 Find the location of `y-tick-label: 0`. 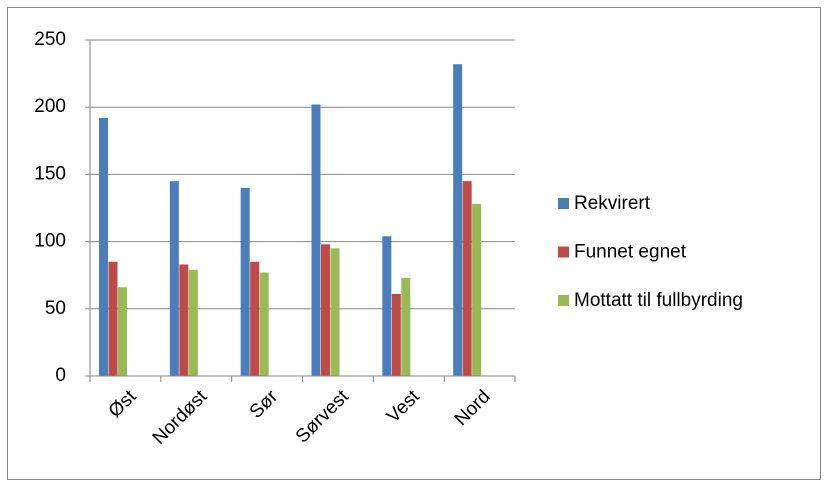

y-tick-label: 0 is located at coordinates (60, 375).